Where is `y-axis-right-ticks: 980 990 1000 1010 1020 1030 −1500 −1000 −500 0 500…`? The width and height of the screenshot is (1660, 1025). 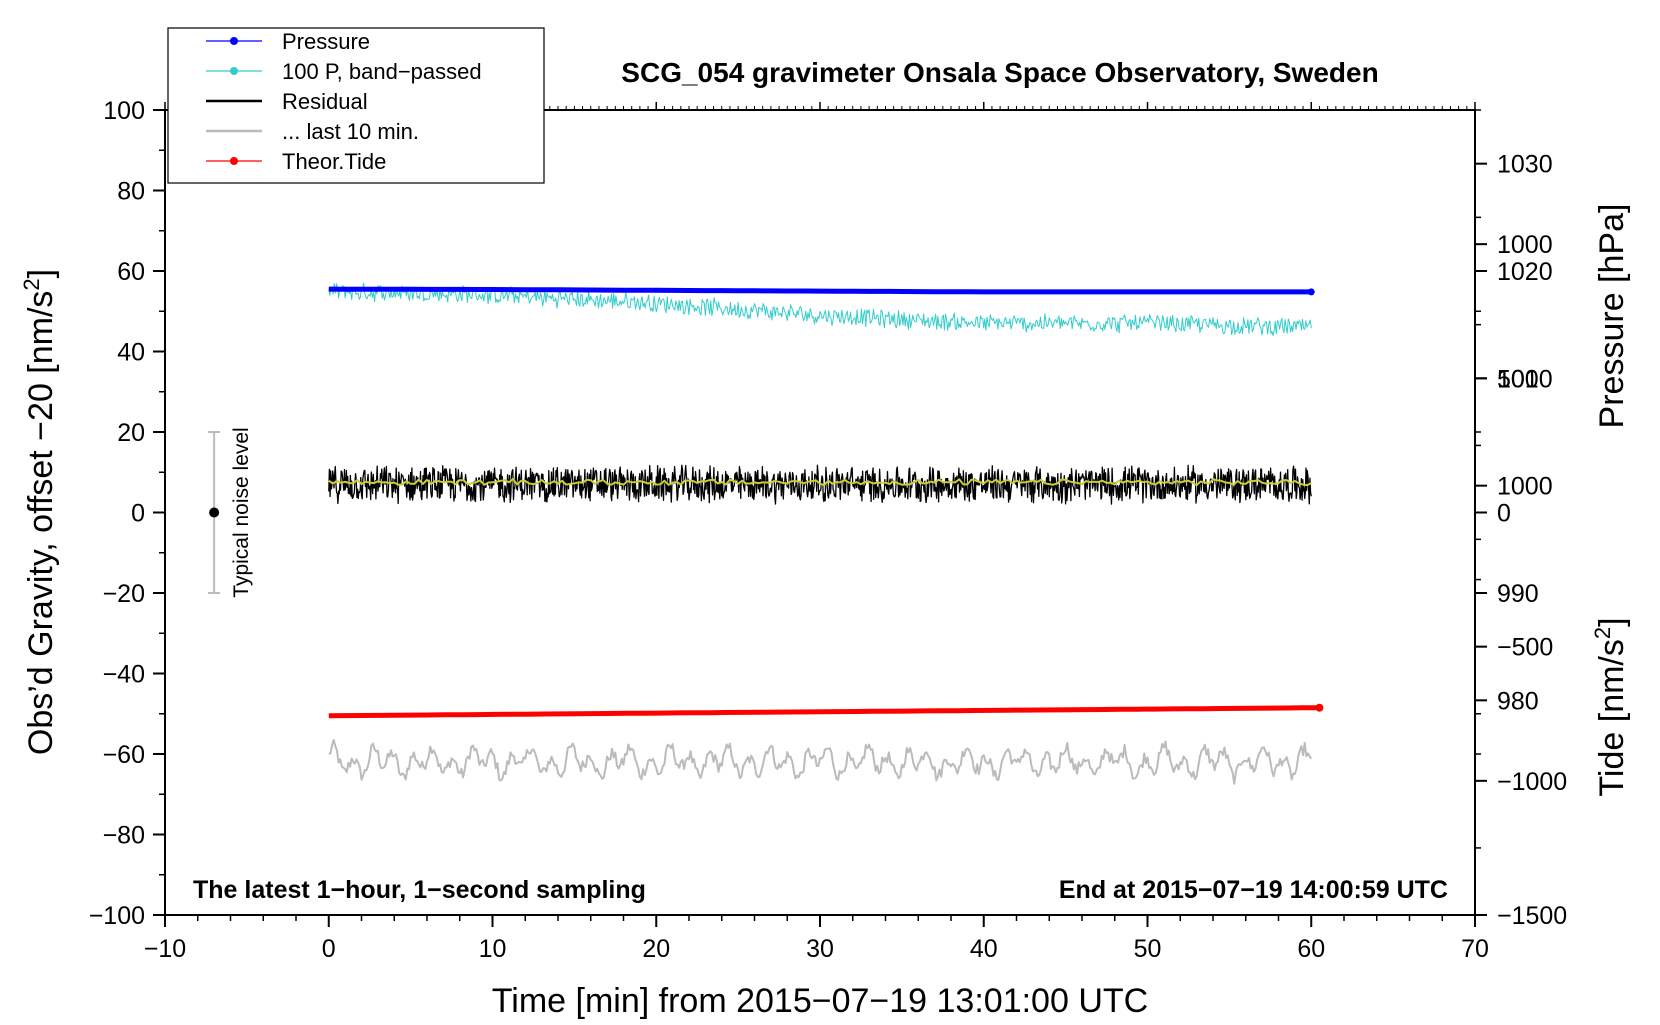 y-axis-right-ticks: 980 990 1000 1010 1020 1030 −1500 −1000 −500 0 500… is located at coordinates (1521, 519).